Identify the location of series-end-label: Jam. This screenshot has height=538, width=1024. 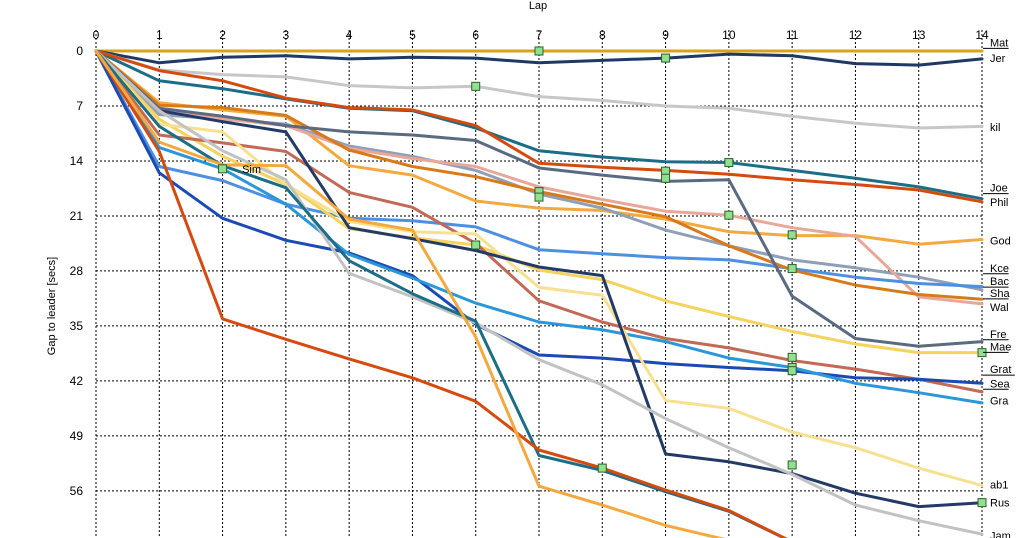
(1000, 534).